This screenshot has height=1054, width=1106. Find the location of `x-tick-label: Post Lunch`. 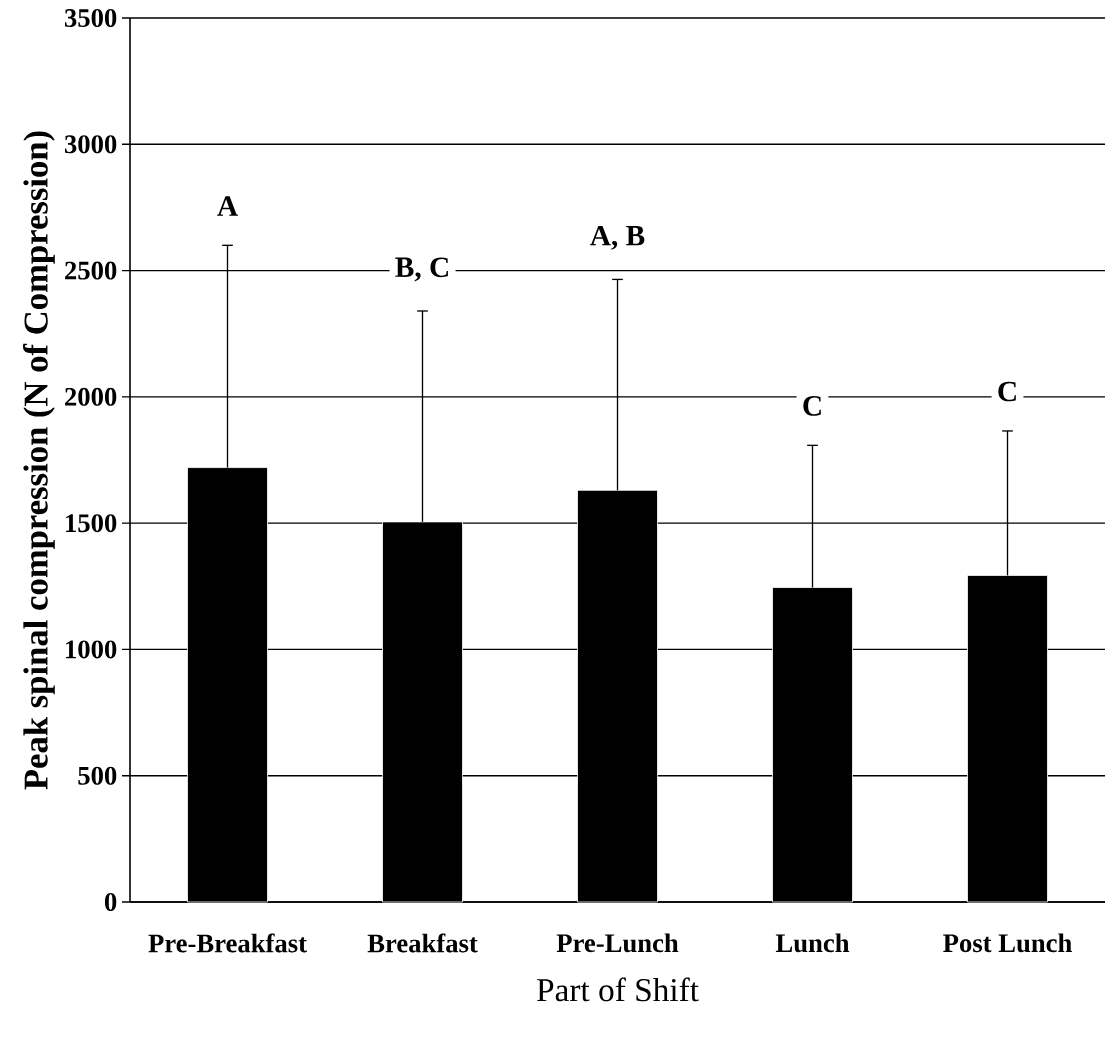

x-tick-label: Post Lunch is located at coordinates (1007, 943).